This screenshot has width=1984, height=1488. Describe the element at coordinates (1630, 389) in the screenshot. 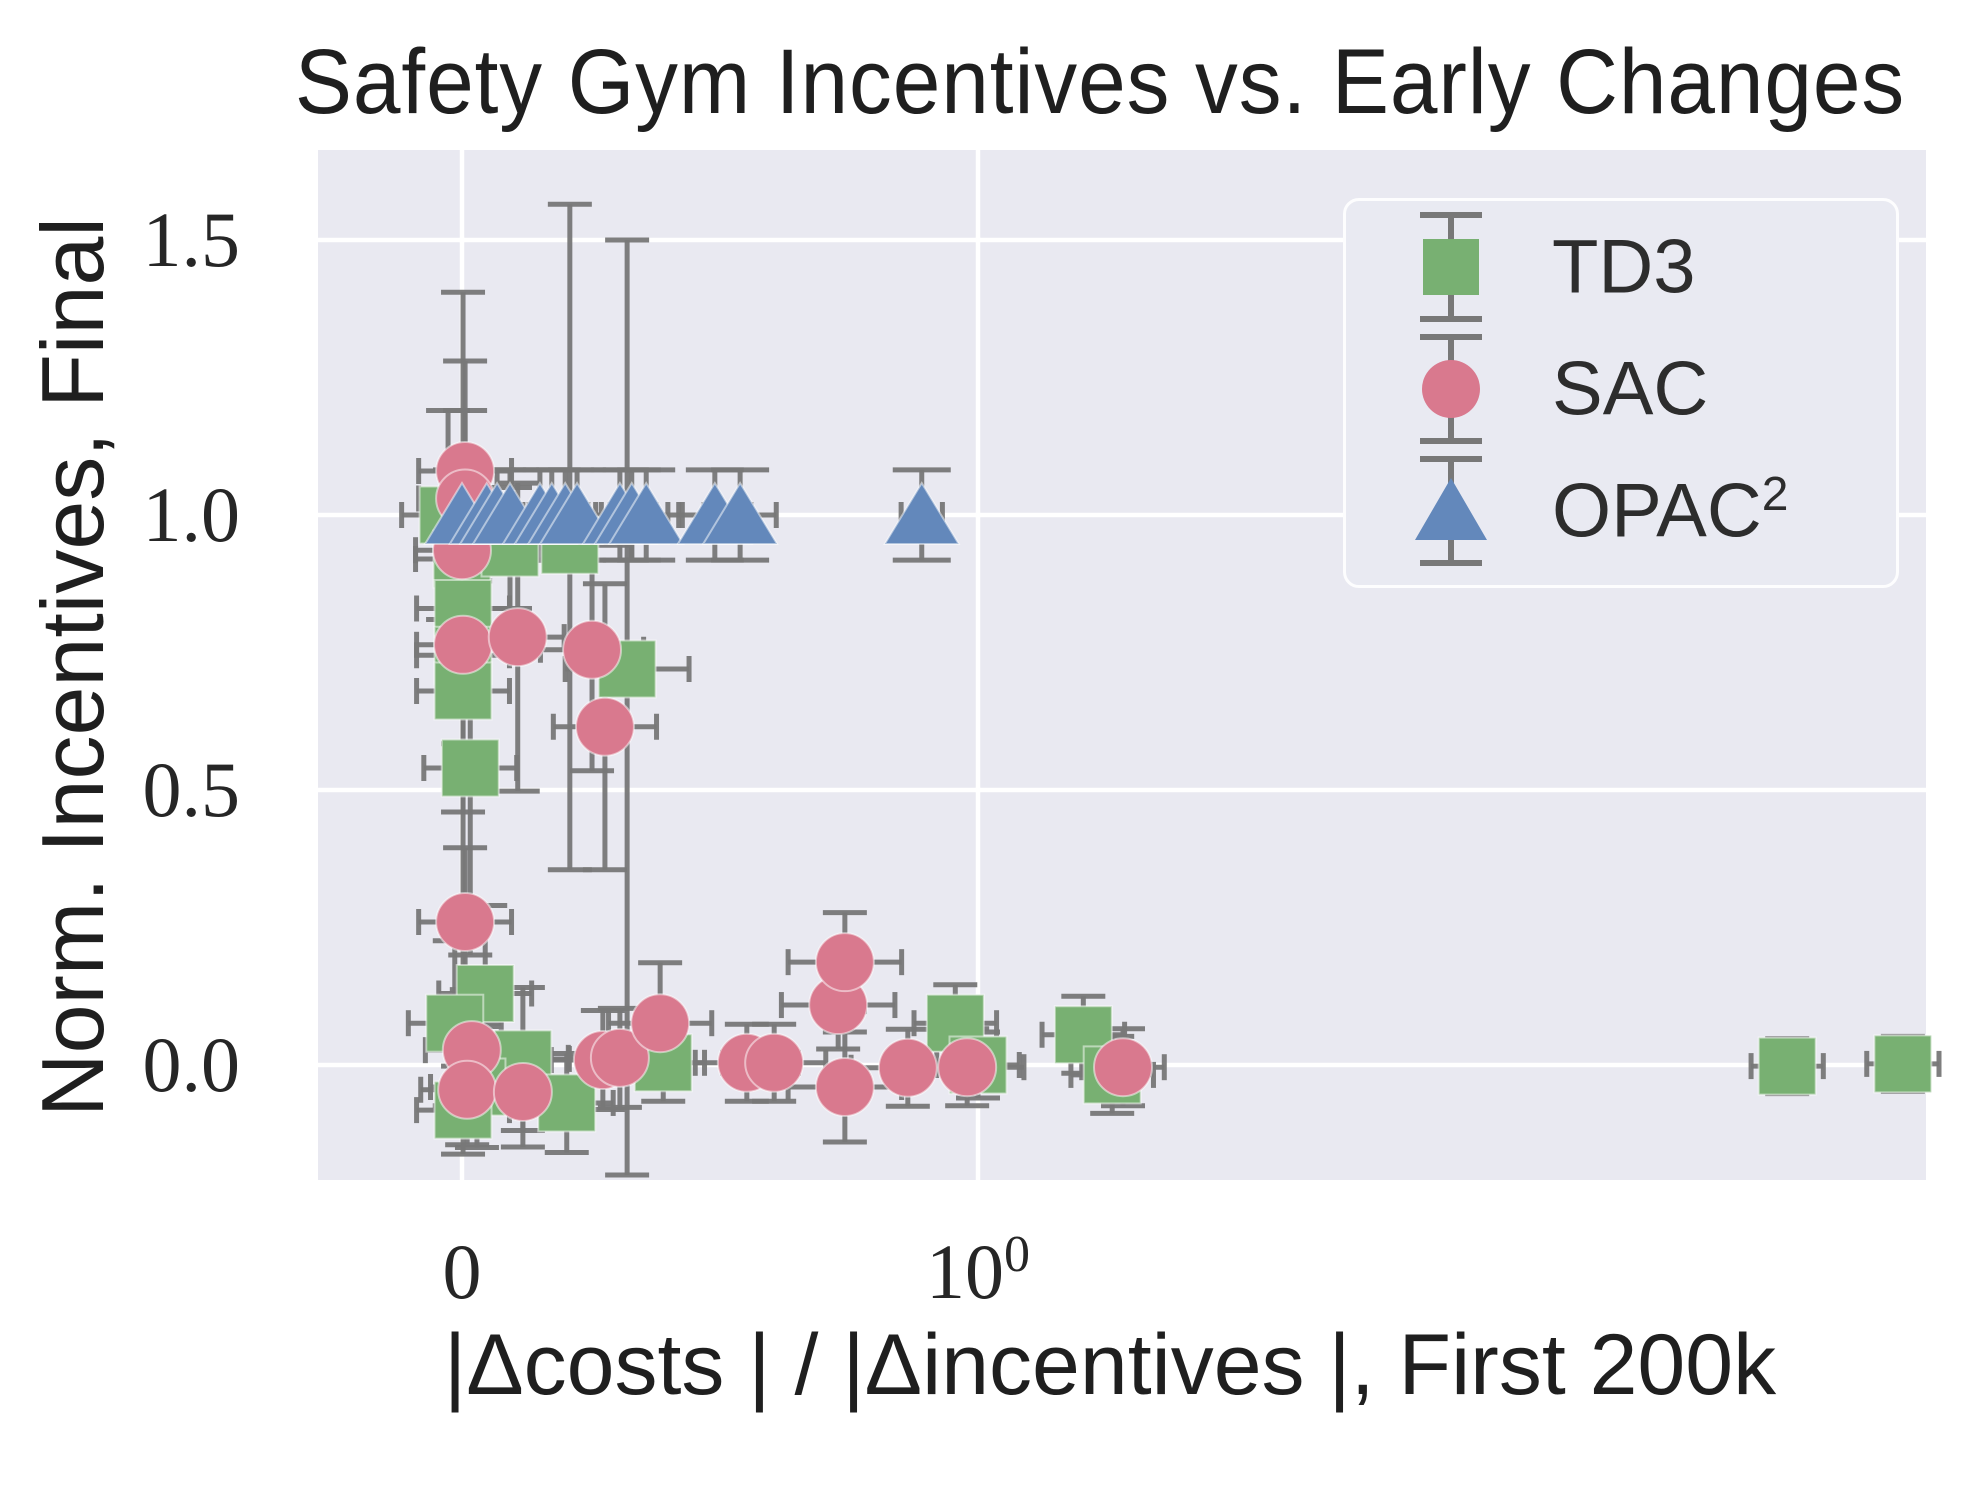

I see `legend-label-sac: SAC` at that location.